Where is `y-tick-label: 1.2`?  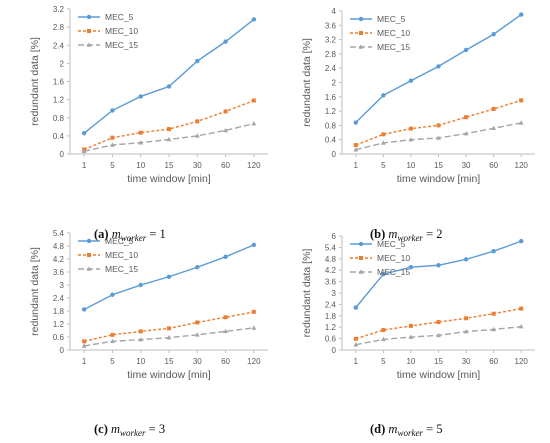
y-tick-label: 1.2 is located at coordinates (59, 324).